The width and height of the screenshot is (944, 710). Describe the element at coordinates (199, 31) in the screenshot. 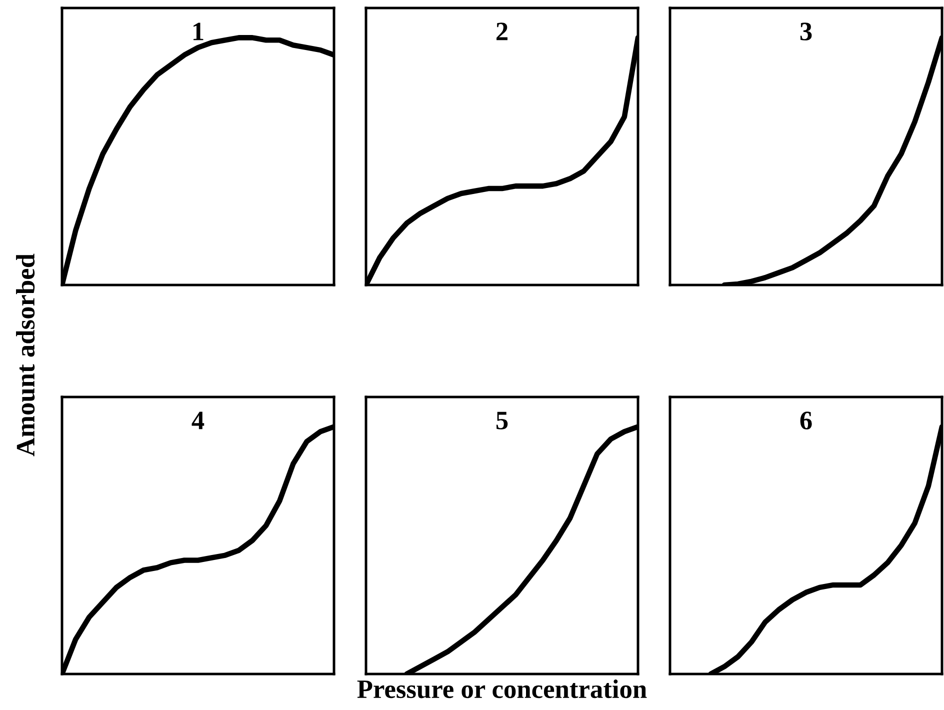

I see `chart-title: 1` at that location.